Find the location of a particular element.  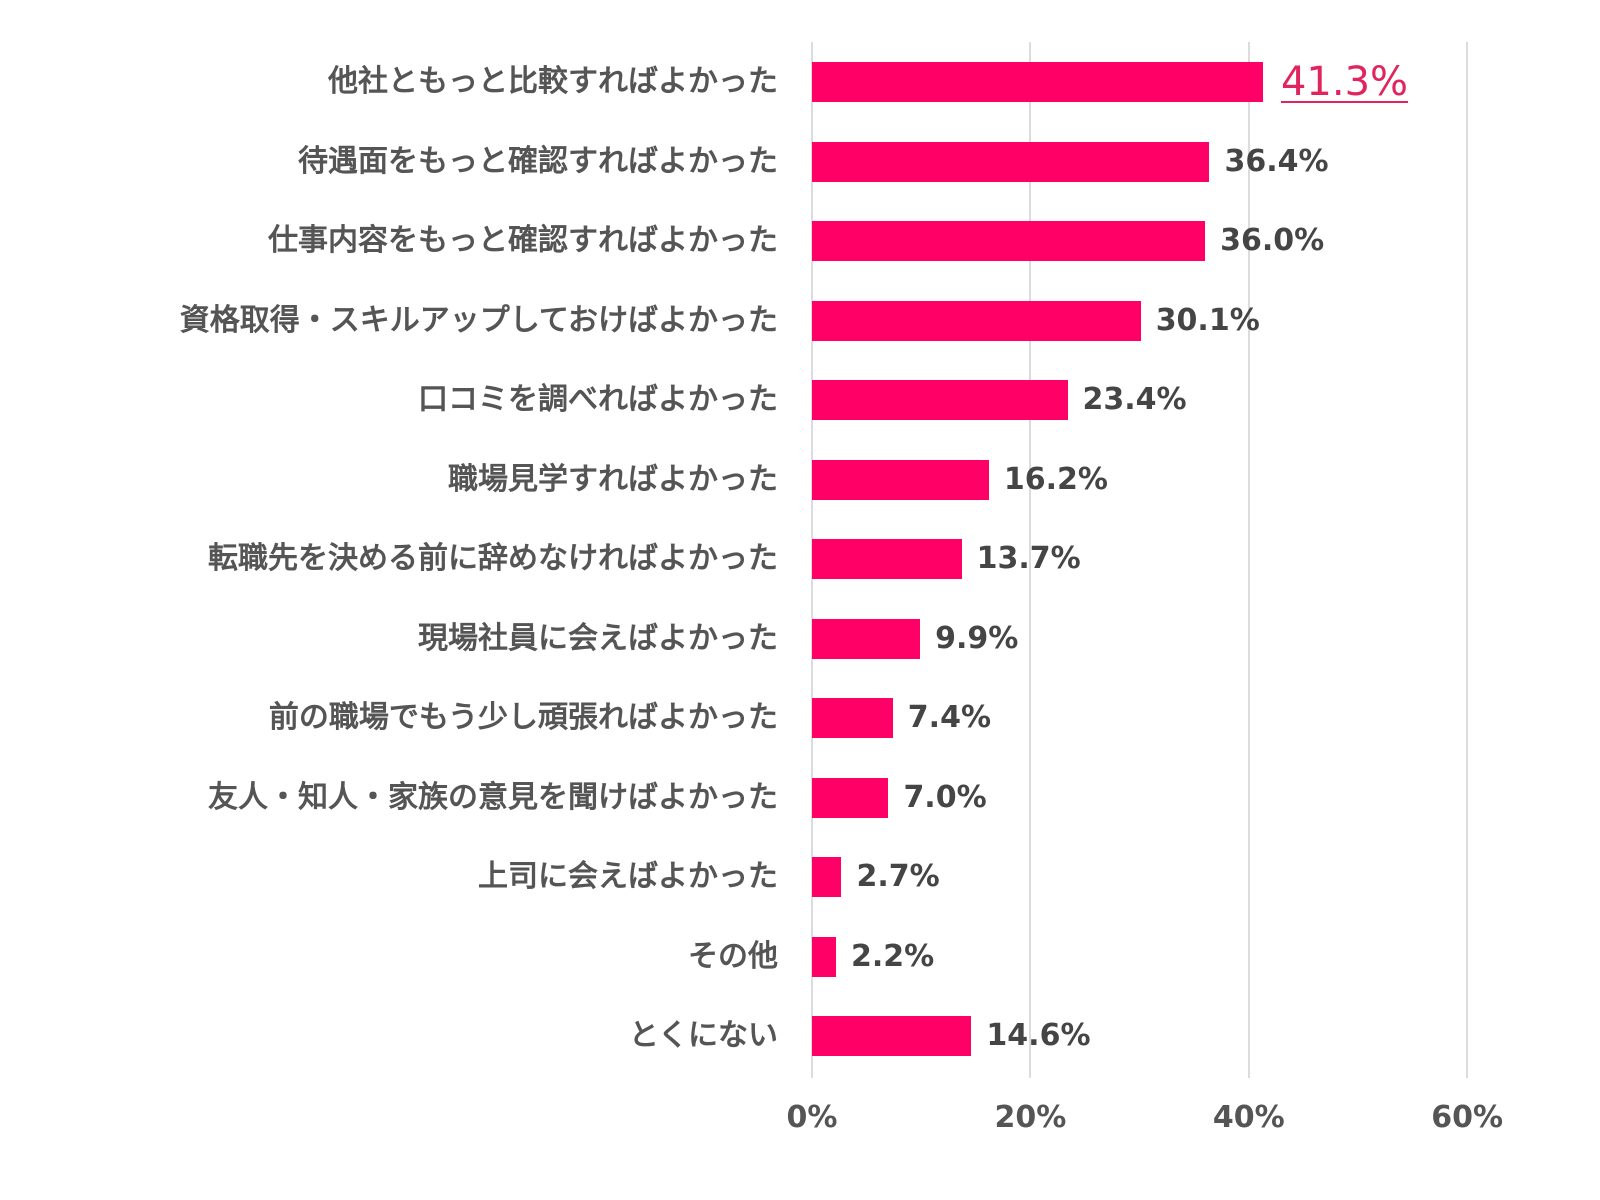

bar-row: 友人・知人・家族の意見を聞けばよかった 7.0% is located at coordinates (800, 797).